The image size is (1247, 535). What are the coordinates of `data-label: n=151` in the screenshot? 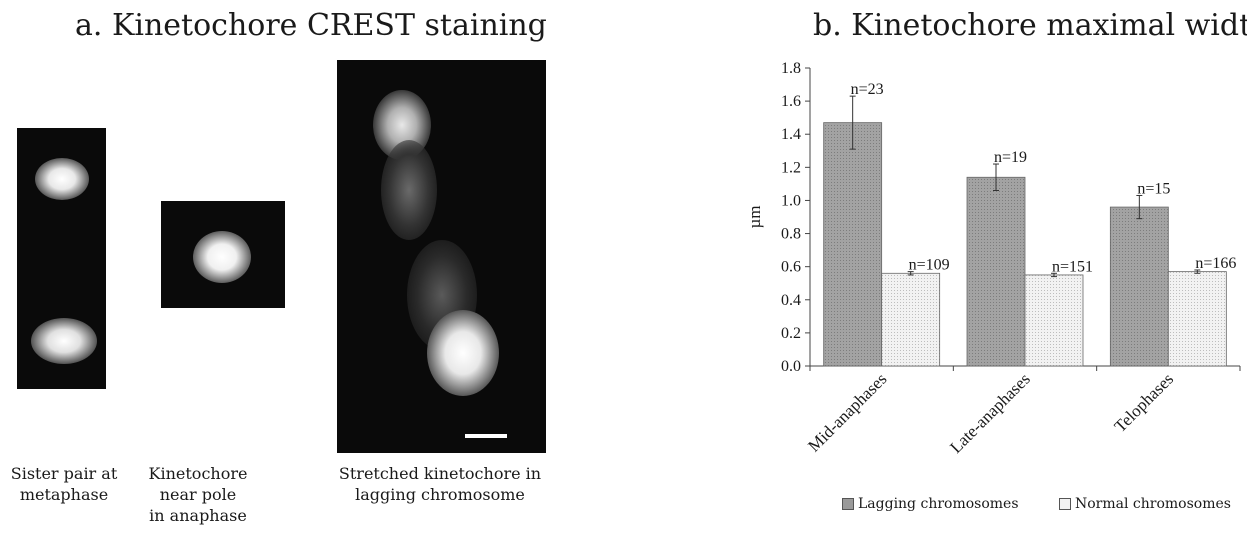 It's located at (1072, 266).